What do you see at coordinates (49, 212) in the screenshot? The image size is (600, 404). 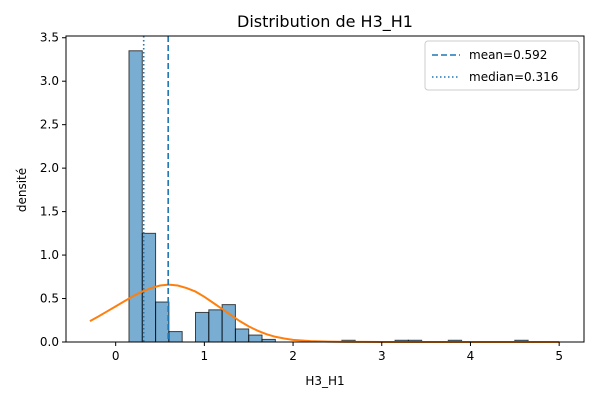 I see `y-tick-label: 1.5` at bounding box center [49, 212].